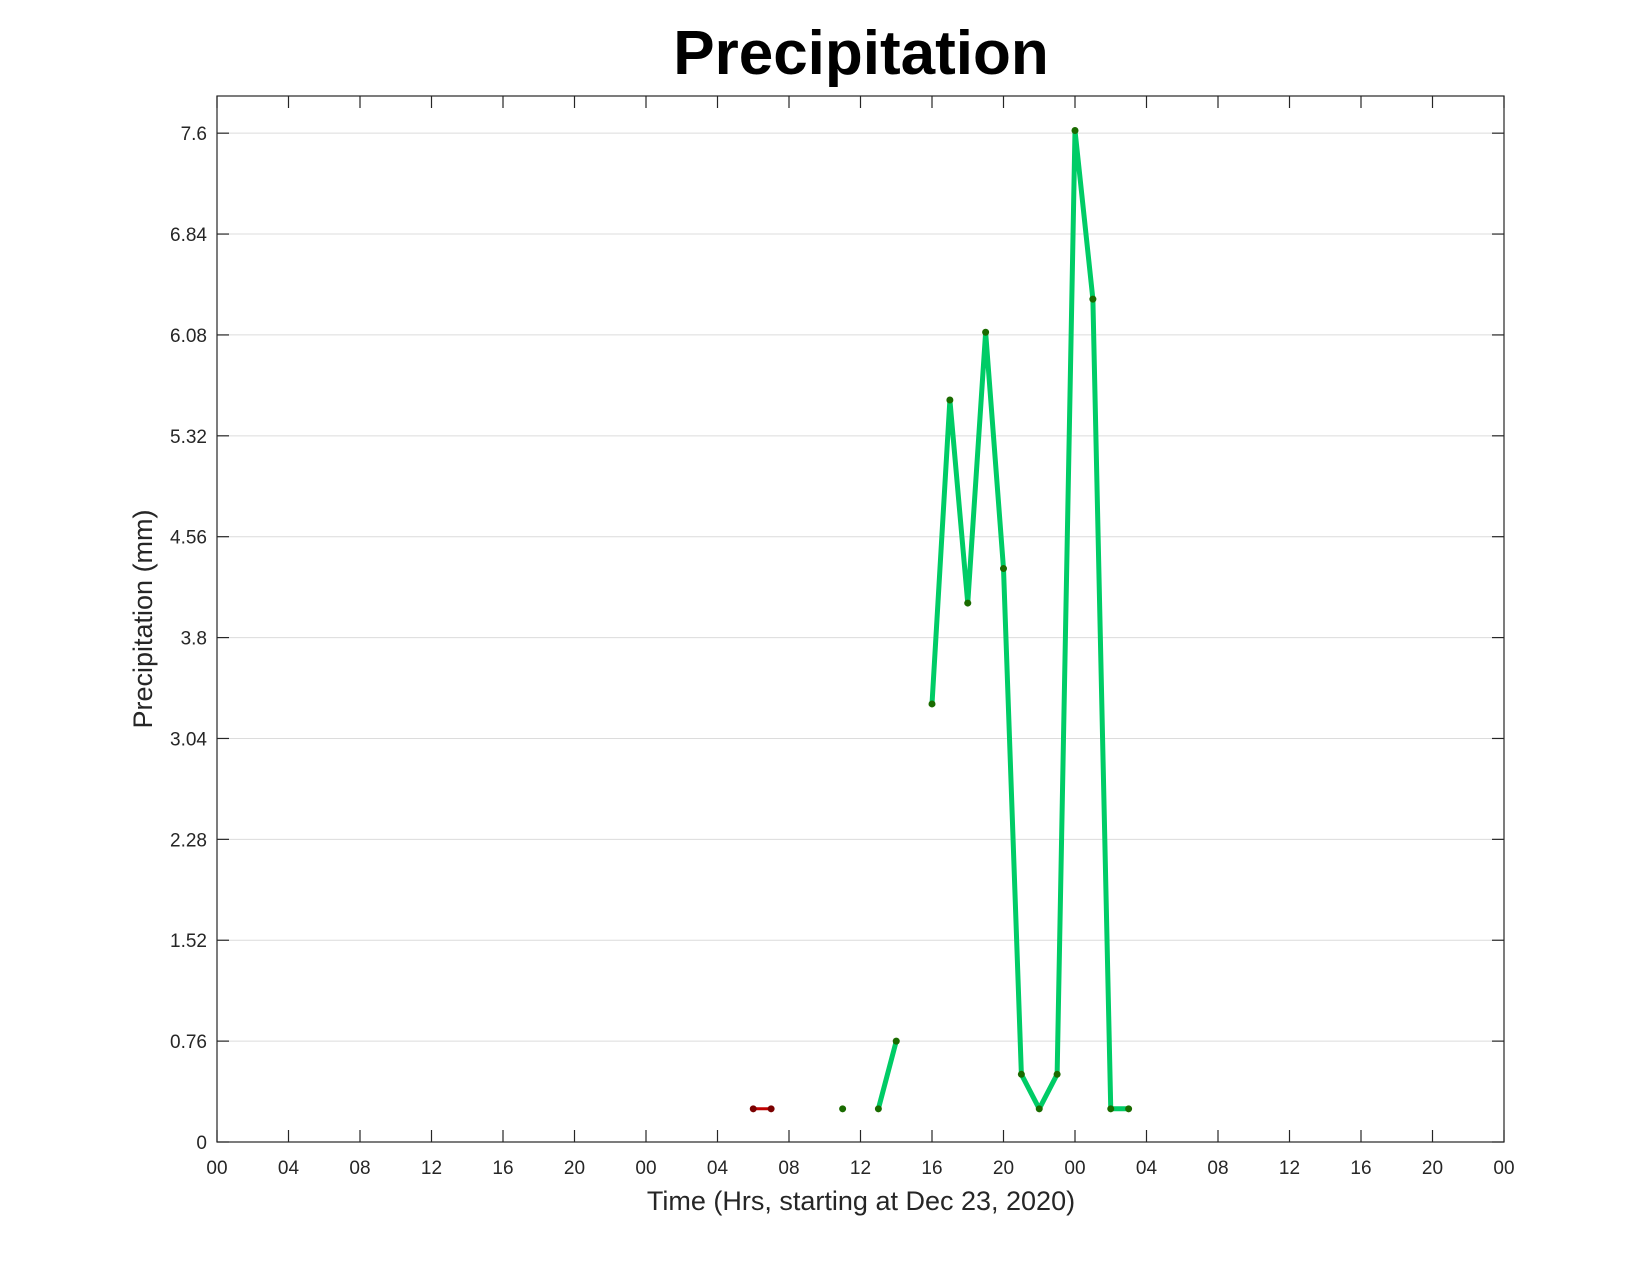  Describe the element at coordinates (194, 134) in the screenshot. I see `y-tick-label: 7.6` at that location.